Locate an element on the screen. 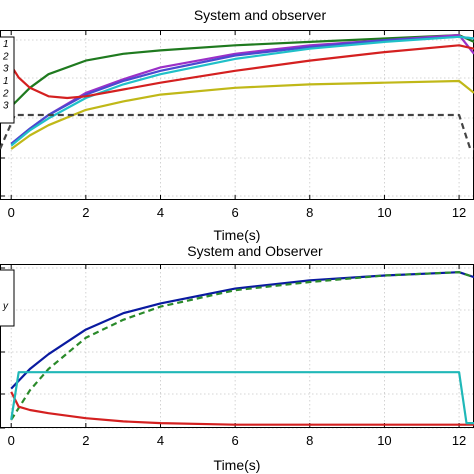  chart-2-xtick-label-6: 12 is located at coordinates (459, 440).